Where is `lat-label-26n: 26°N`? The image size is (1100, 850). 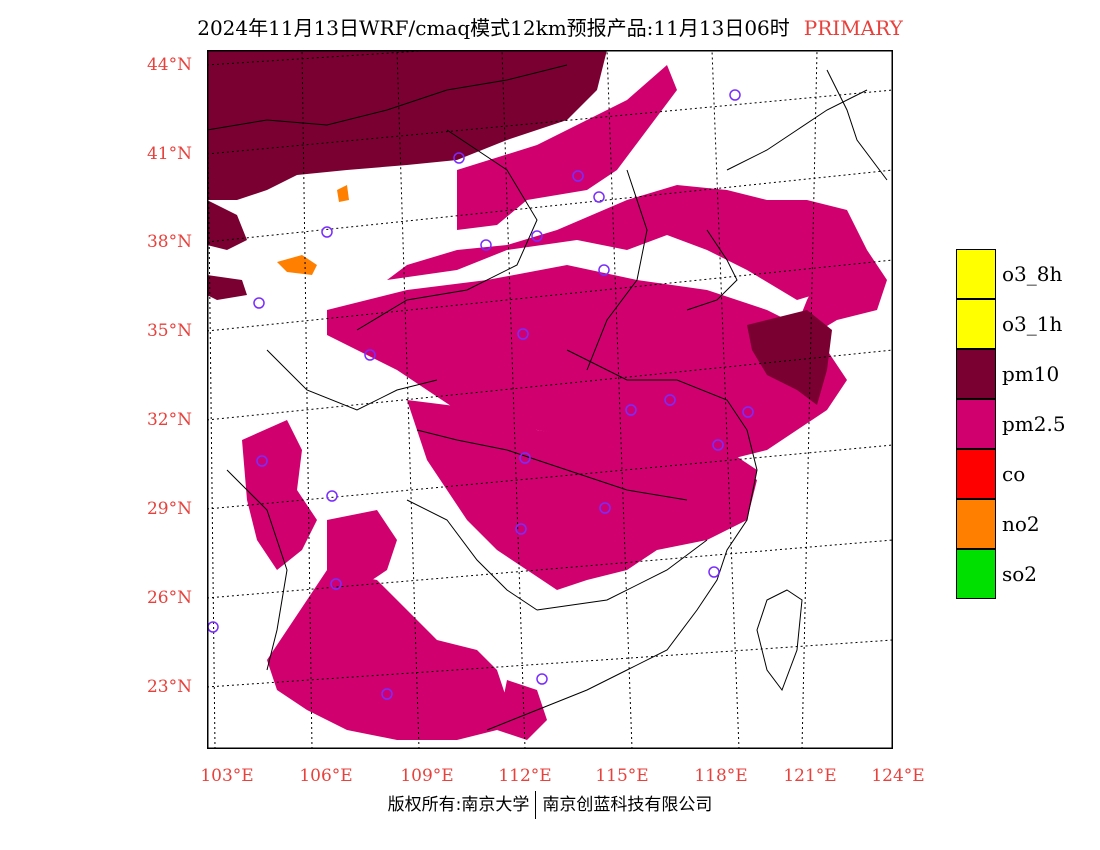
lat-label-26n: 26°N is located at coordinates (169, 598).